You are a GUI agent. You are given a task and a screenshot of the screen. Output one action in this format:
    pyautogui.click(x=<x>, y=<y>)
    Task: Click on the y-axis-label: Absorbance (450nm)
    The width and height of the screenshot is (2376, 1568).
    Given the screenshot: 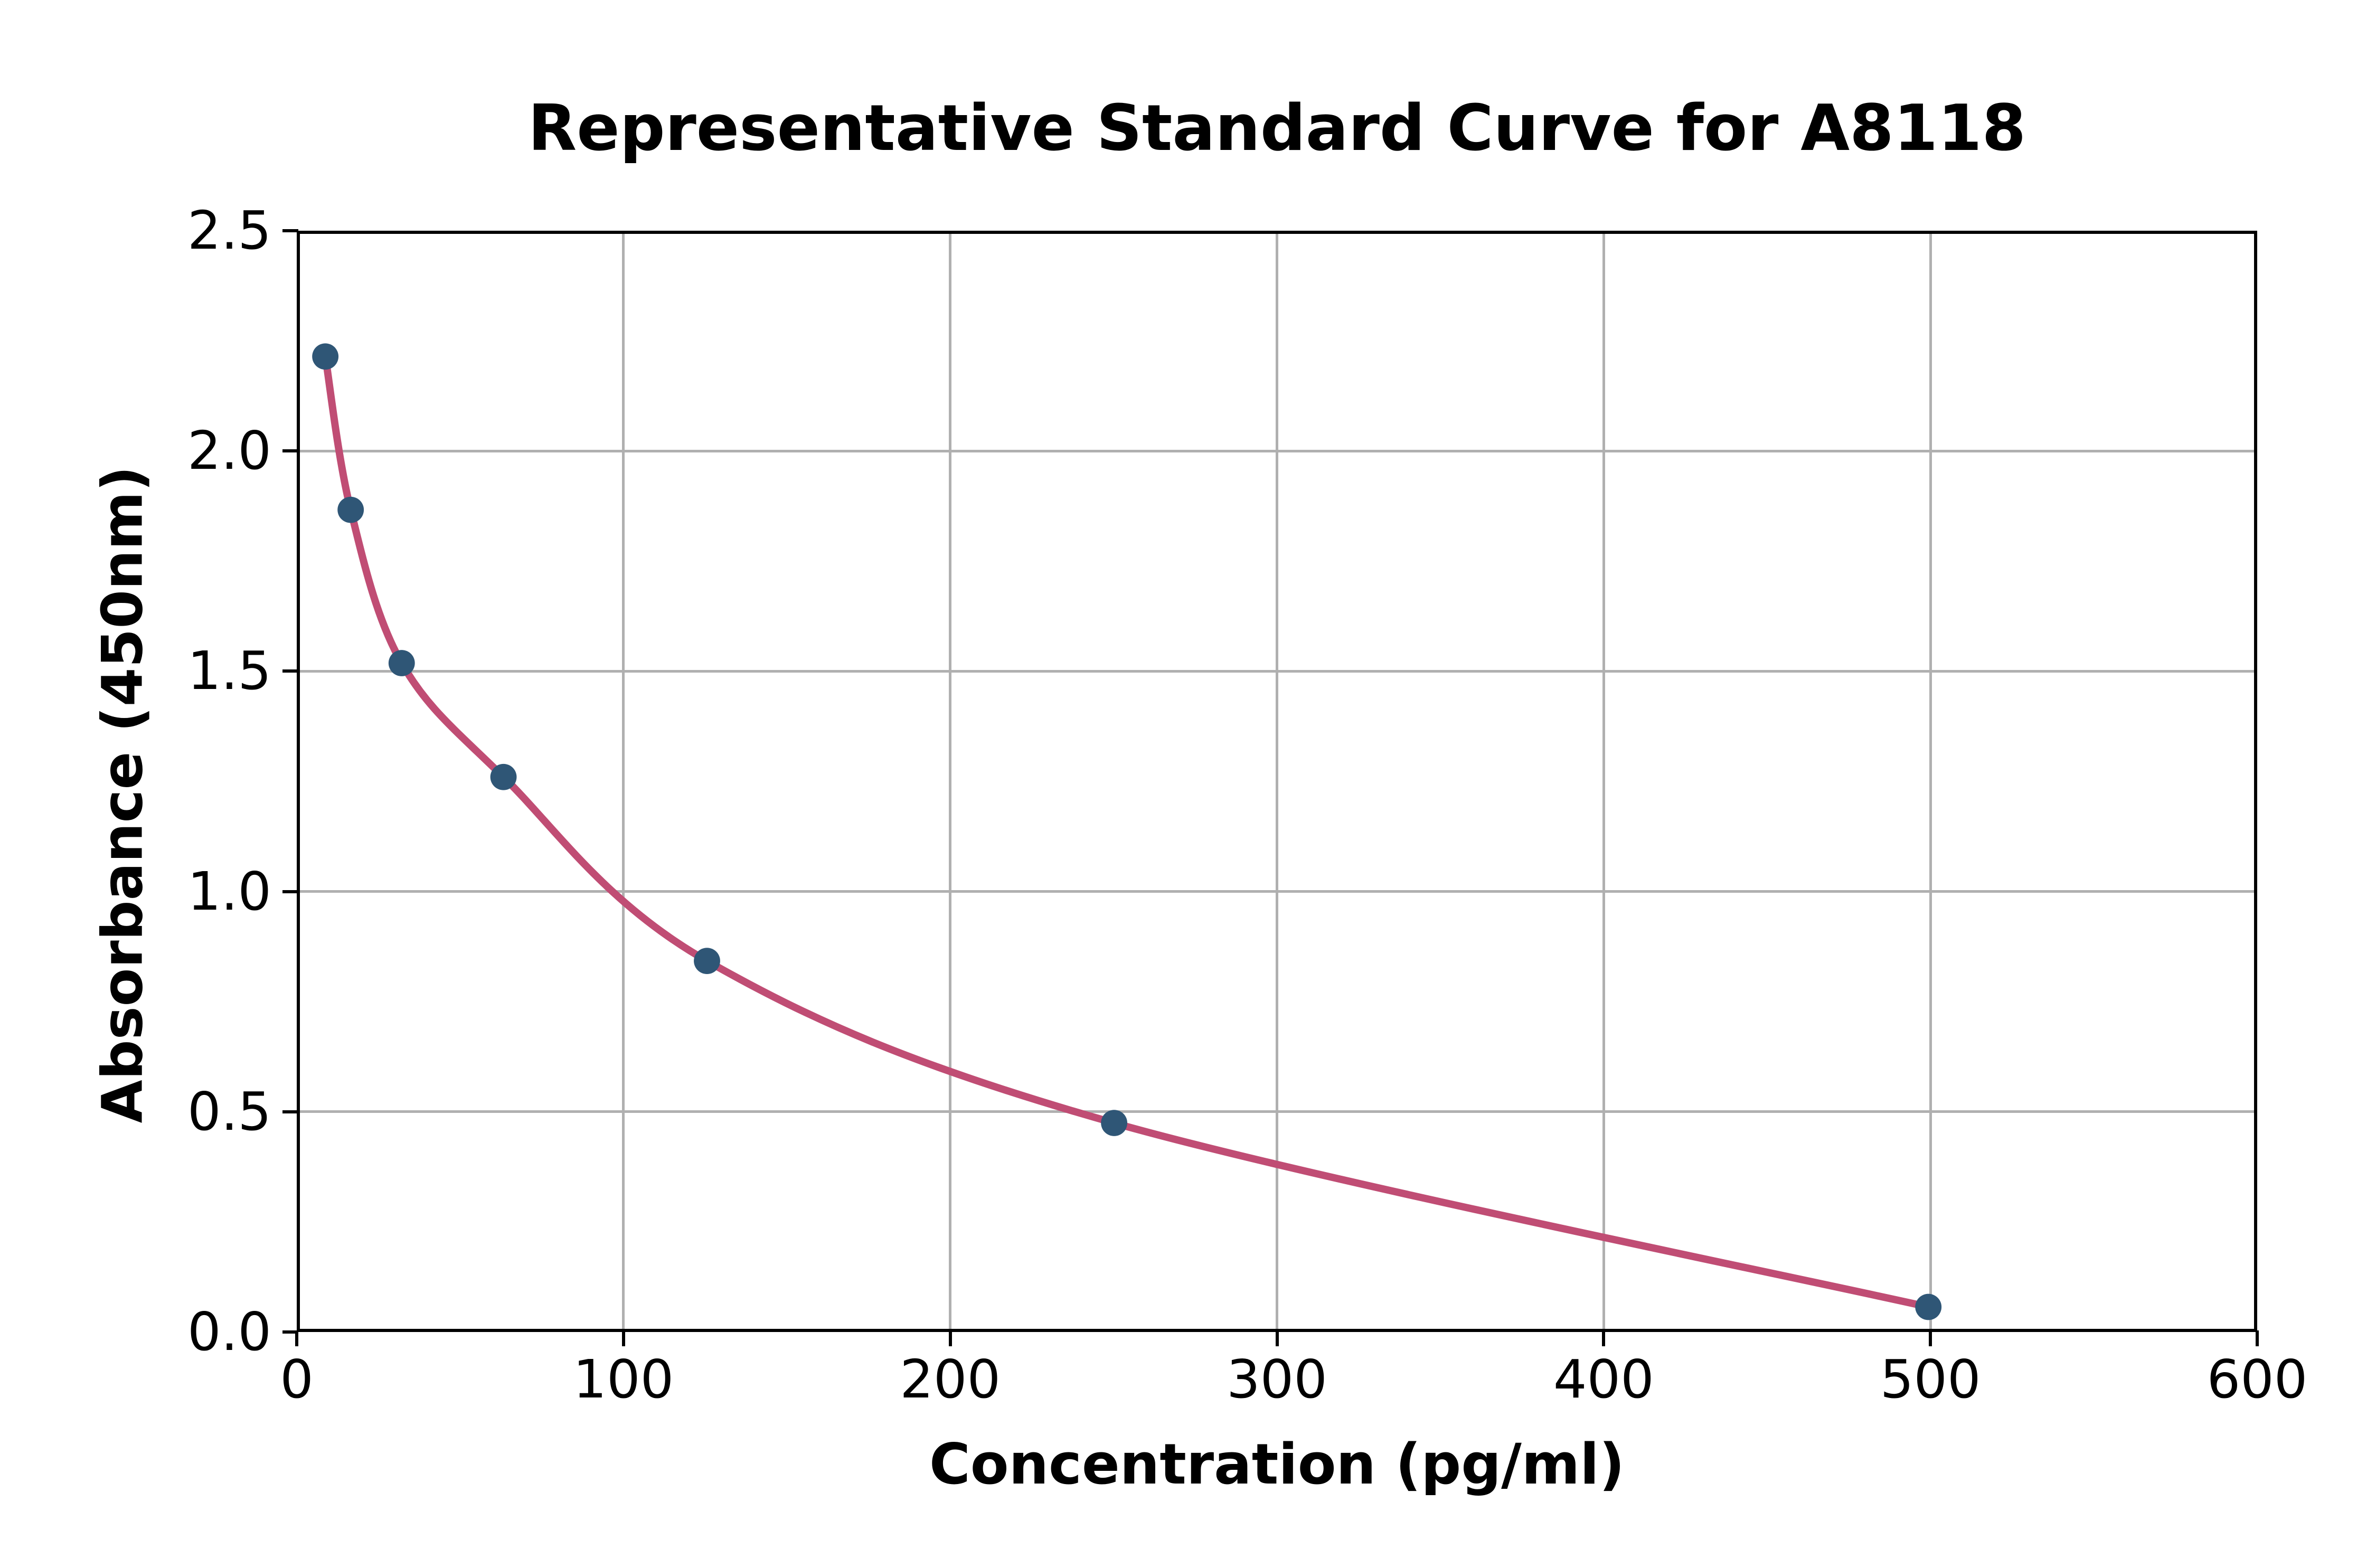 What is the action you would take?
    pyautogui.click(x=123, y=794)
    